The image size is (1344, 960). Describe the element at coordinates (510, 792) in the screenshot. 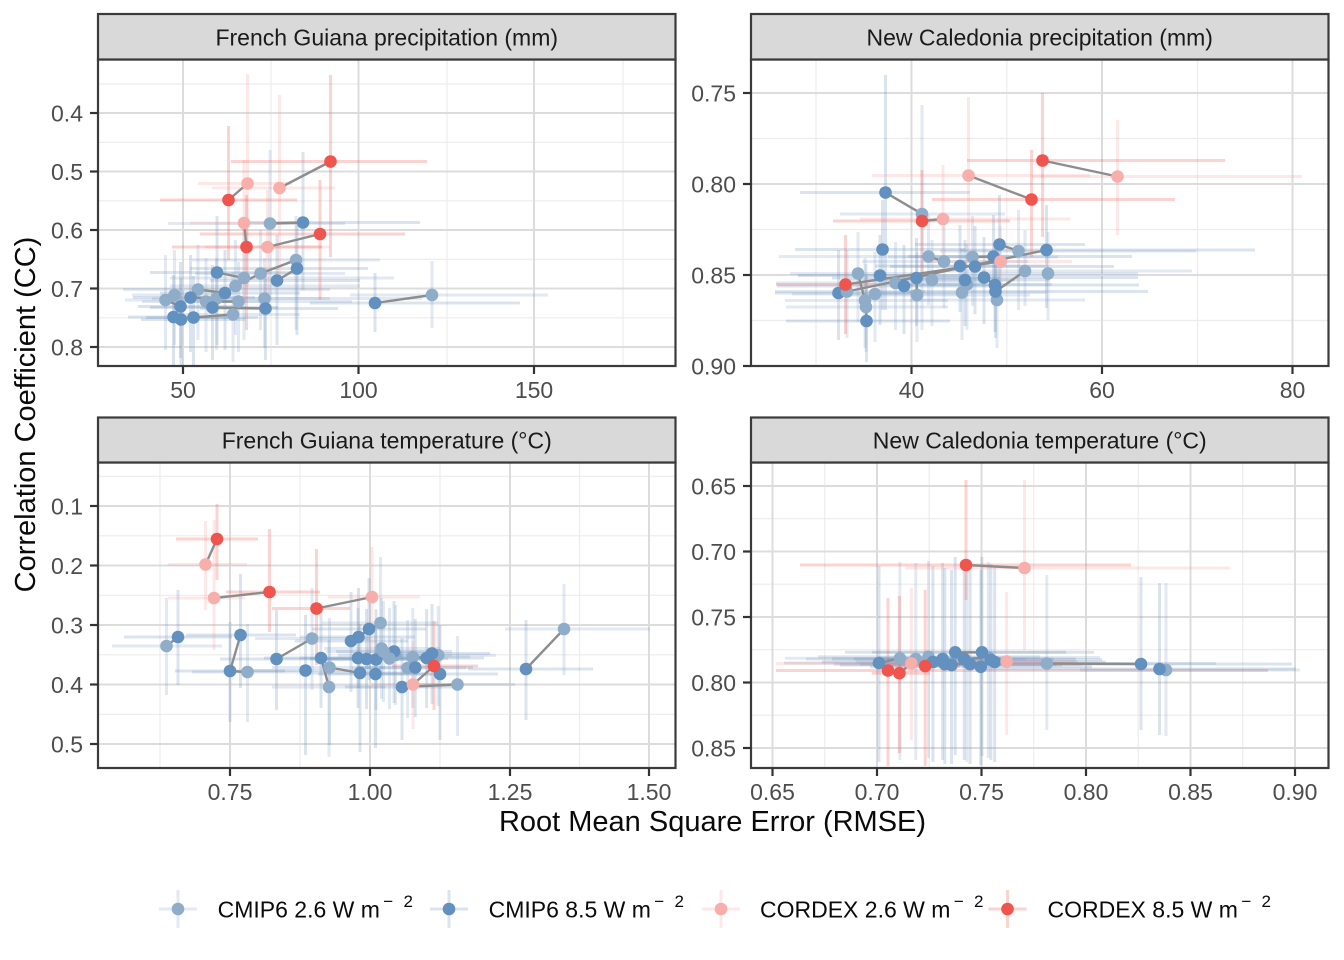

I see `svg-text: 1.25` at that location.